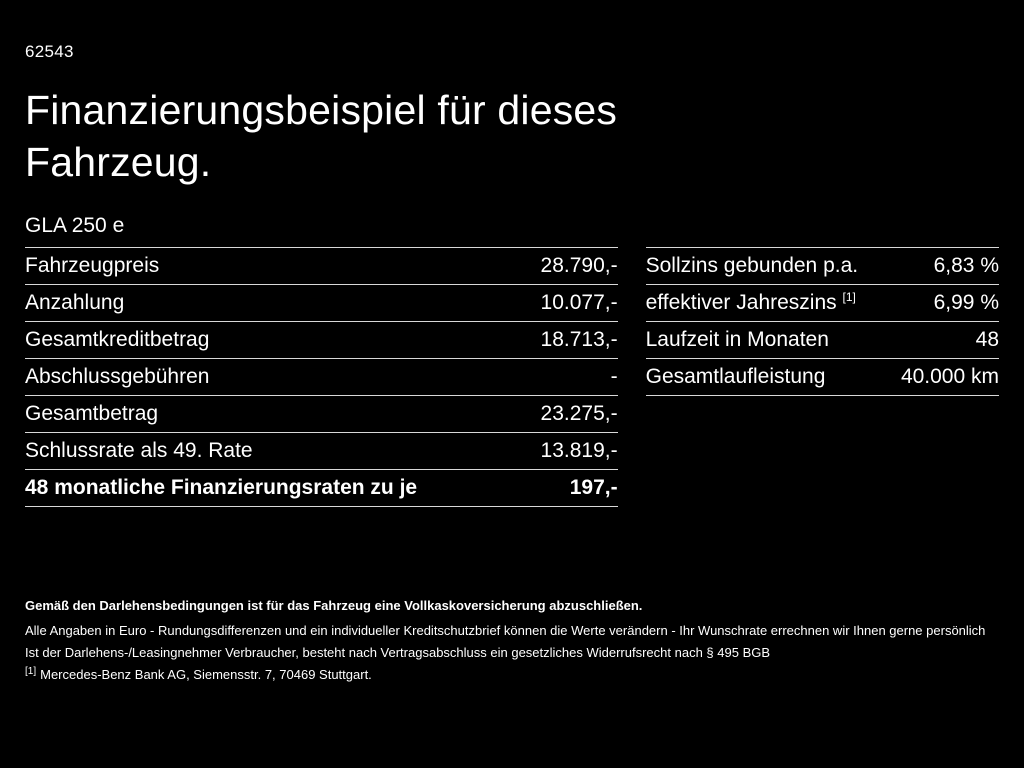 The image size is (1024, 768). I want to click on row-label: Schlussrate als 49. Rate, so click(139, 450).